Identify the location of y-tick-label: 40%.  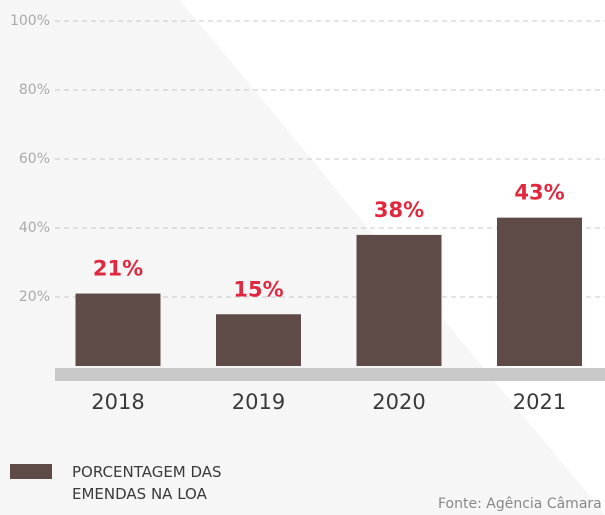
(34, 228).